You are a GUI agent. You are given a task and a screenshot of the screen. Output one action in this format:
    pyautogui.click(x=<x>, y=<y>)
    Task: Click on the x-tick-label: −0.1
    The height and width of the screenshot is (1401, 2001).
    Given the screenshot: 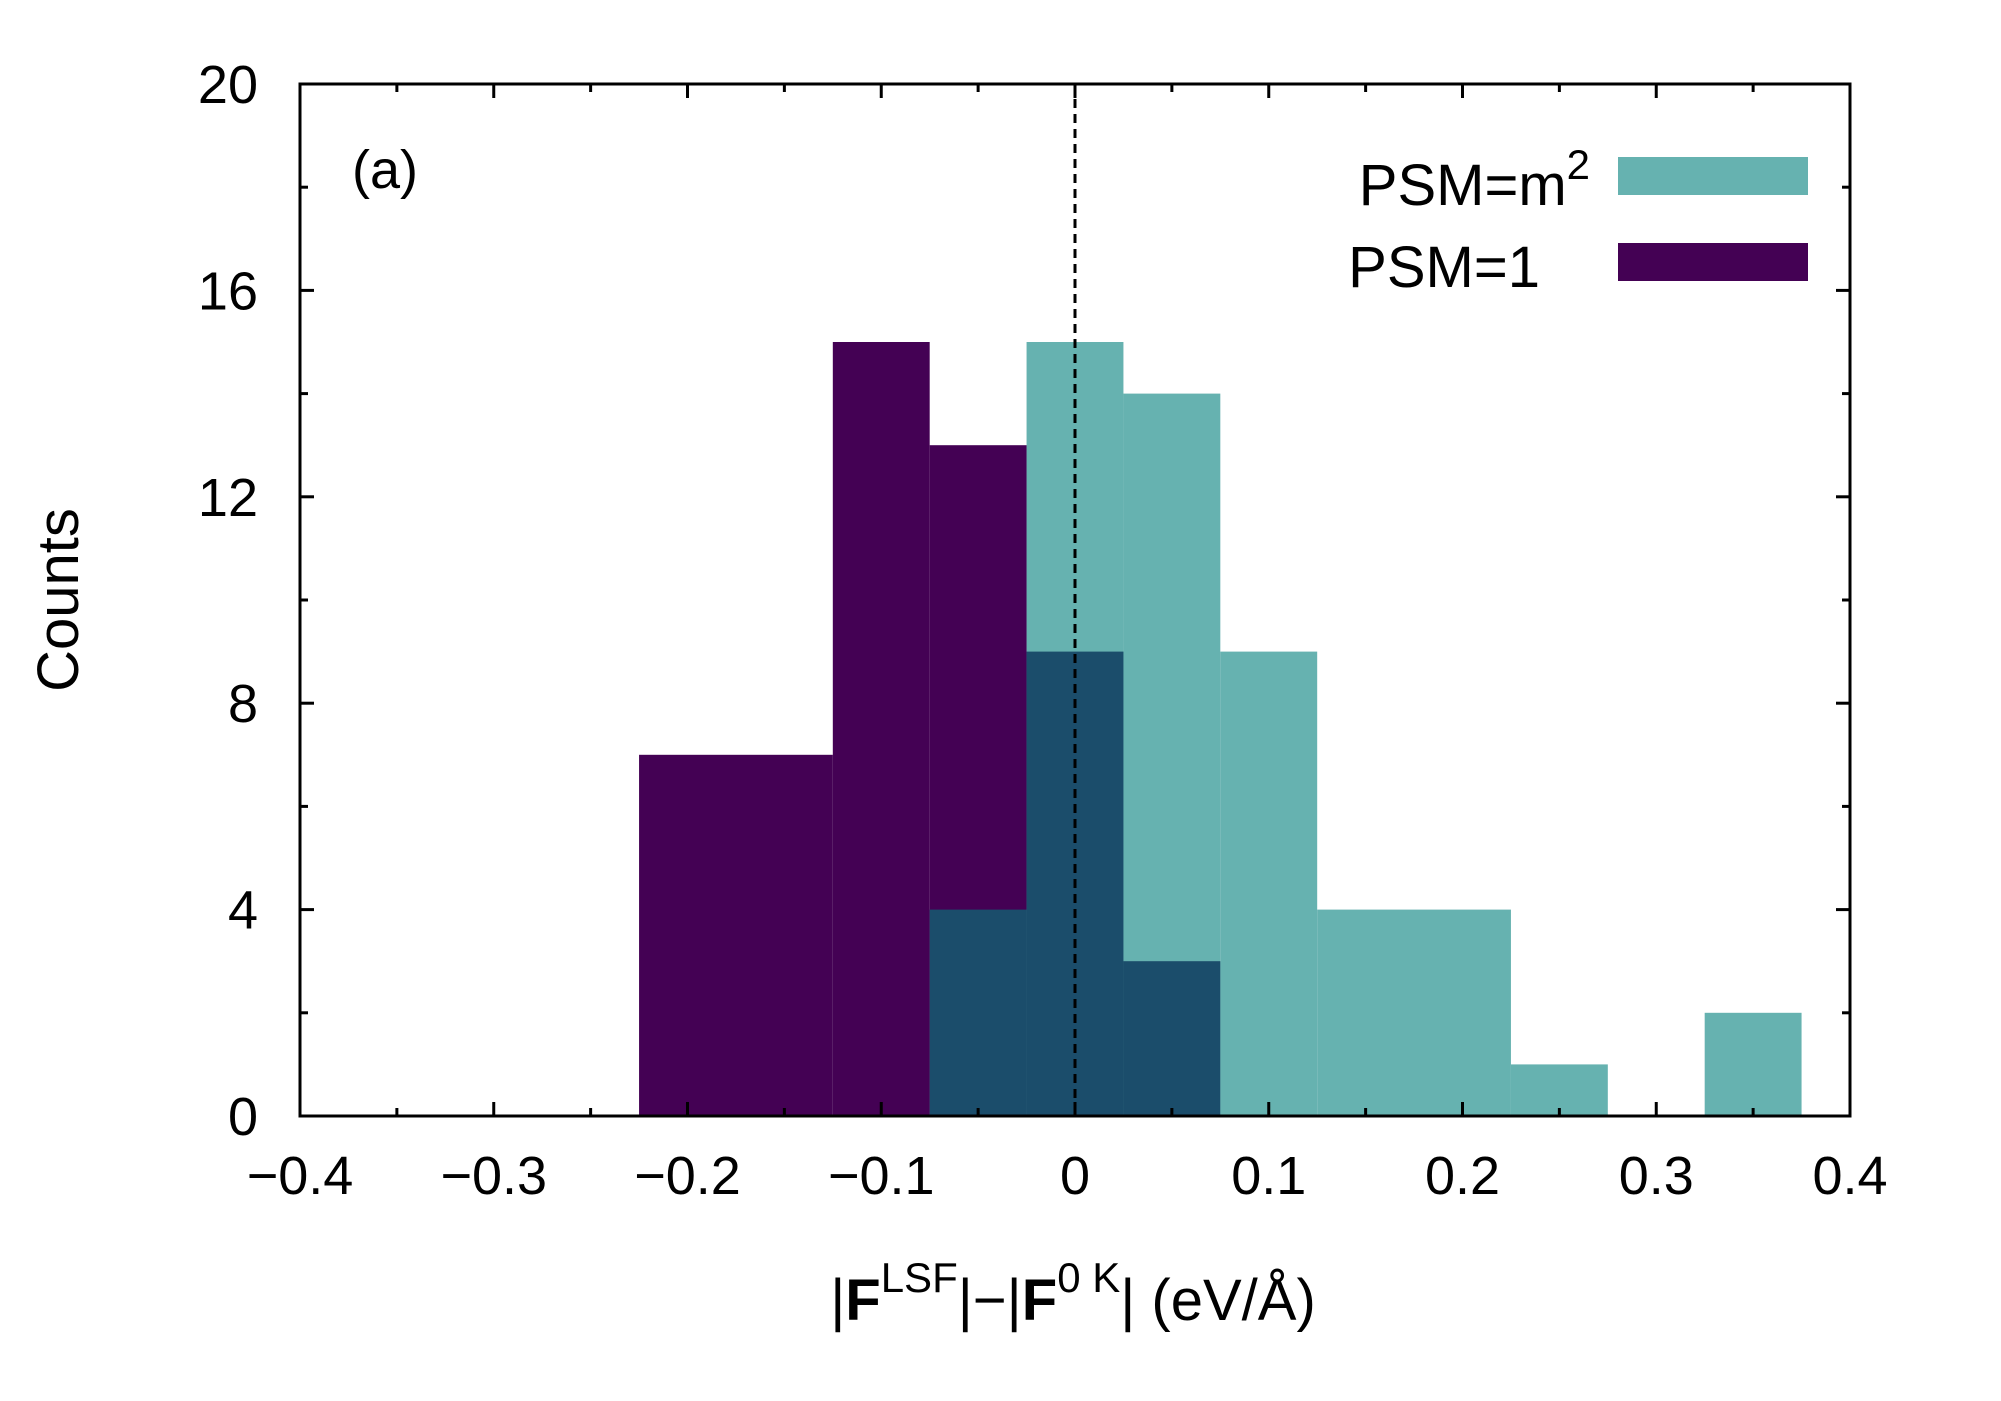 What is the action you would take?
    pyautogui.click(x=881, y=1176)
    